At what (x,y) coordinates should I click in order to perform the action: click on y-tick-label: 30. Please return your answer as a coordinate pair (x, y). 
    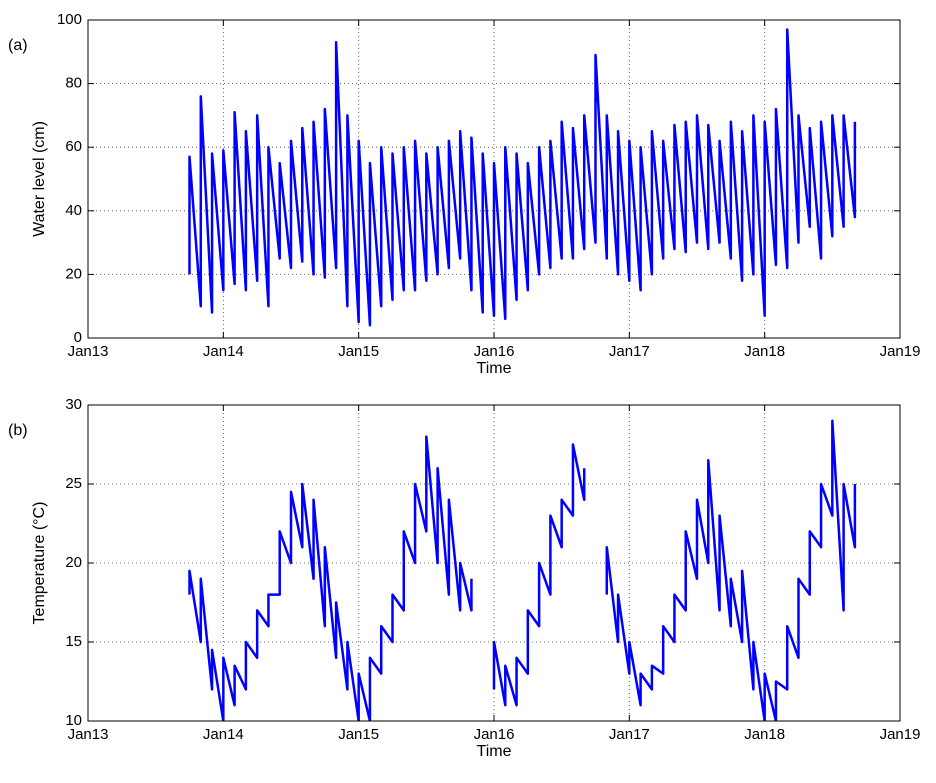
    Looking at the image, I should click on (73, 404).